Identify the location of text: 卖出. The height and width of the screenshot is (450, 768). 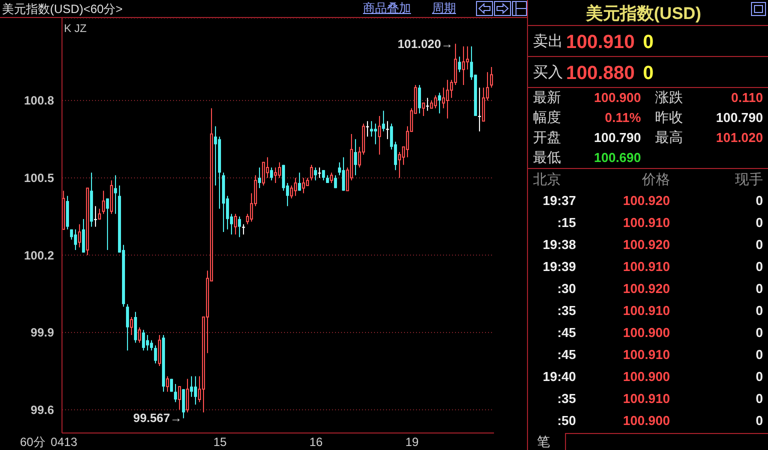
(548, 41).